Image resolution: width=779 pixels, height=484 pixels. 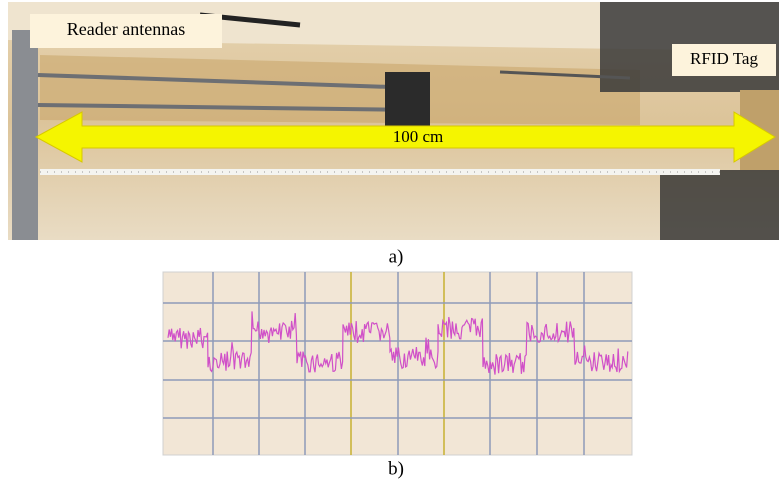 What do you see at coordinates (418, 136) in the screenshot?
I see `distance-label: 100 cm` at bounding box center [418, 136].